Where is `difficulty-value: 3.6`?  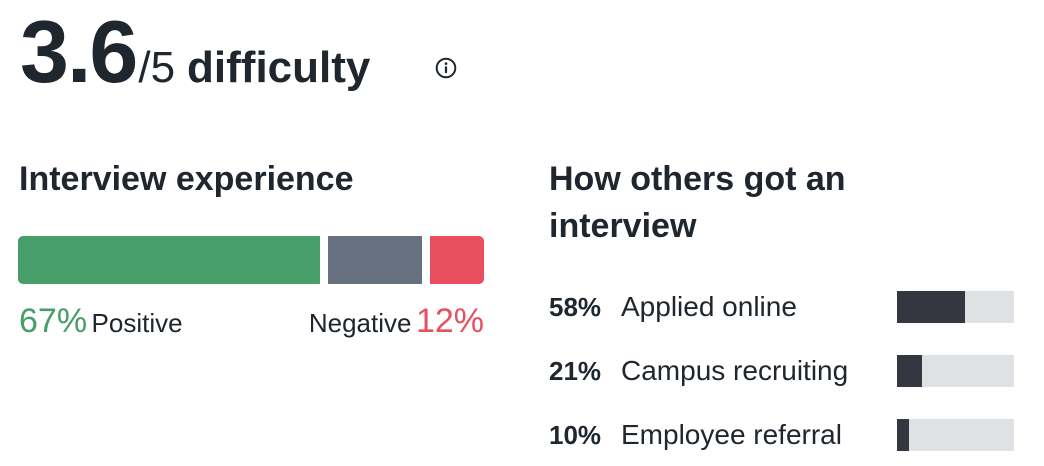
difficulty-value: 3.6 is located at coordinates (79, 51).